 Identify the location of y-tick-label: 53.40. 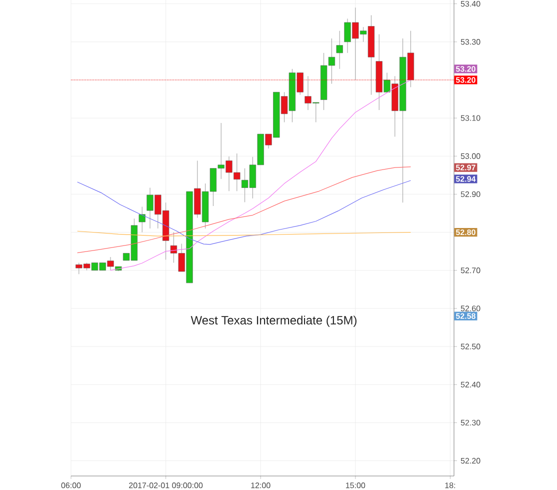
(470, 3).